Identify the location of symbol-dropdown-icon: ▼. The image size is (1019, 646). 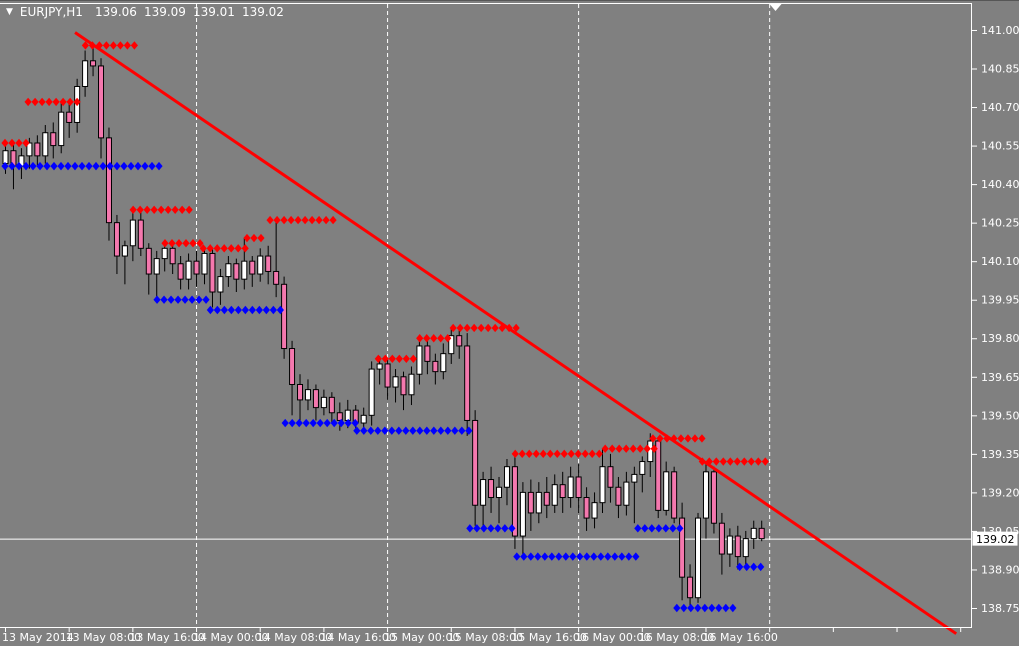
(9, 12).